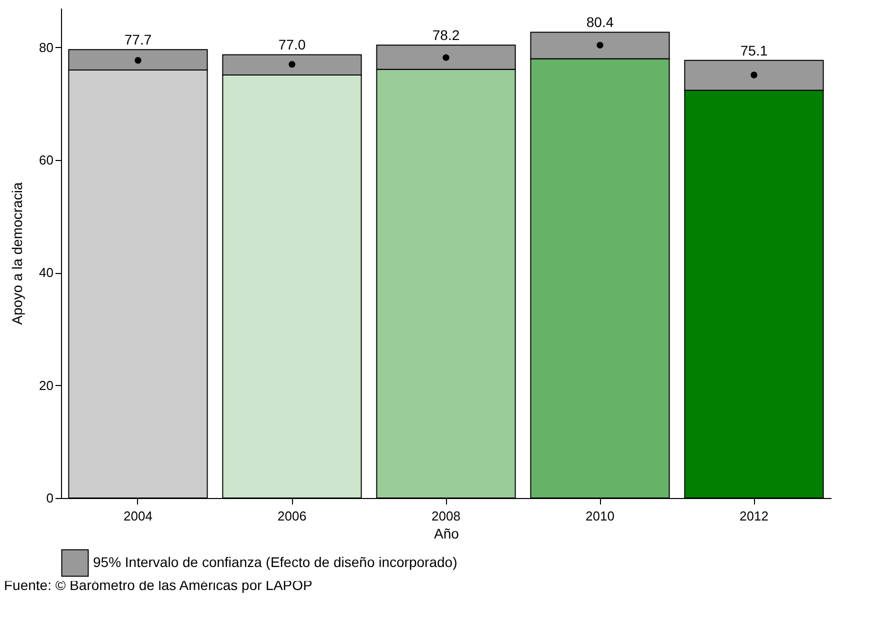 Image resolution: width=872 pixels, height=644 pixels. Describe the element at coordinates (46, 47) in the screenshot. I see `y-tick-label: 80` at that location.